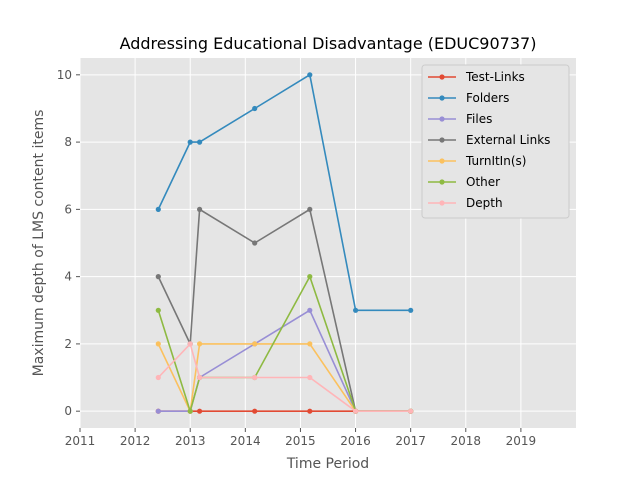  I want to click on legend-item: Test-Links, so click(476, 77).